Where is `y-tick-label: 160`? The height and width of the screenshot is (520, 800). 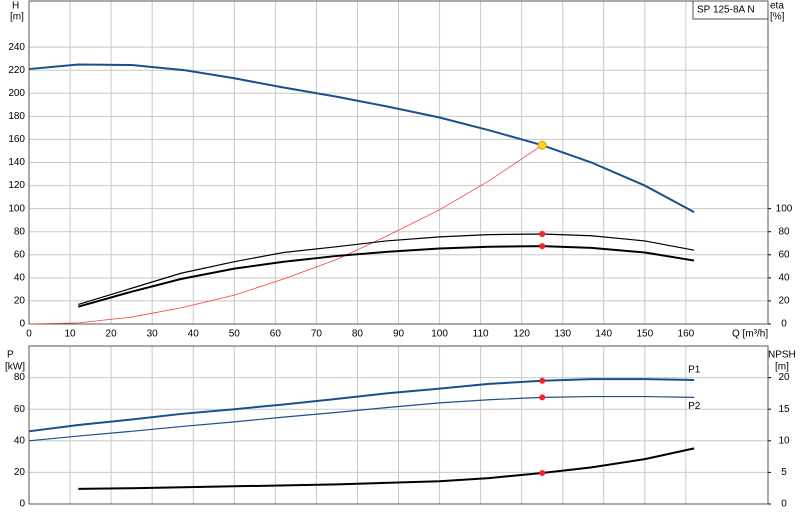
y-tick-label: 160 is located at coordinates (16, 139).